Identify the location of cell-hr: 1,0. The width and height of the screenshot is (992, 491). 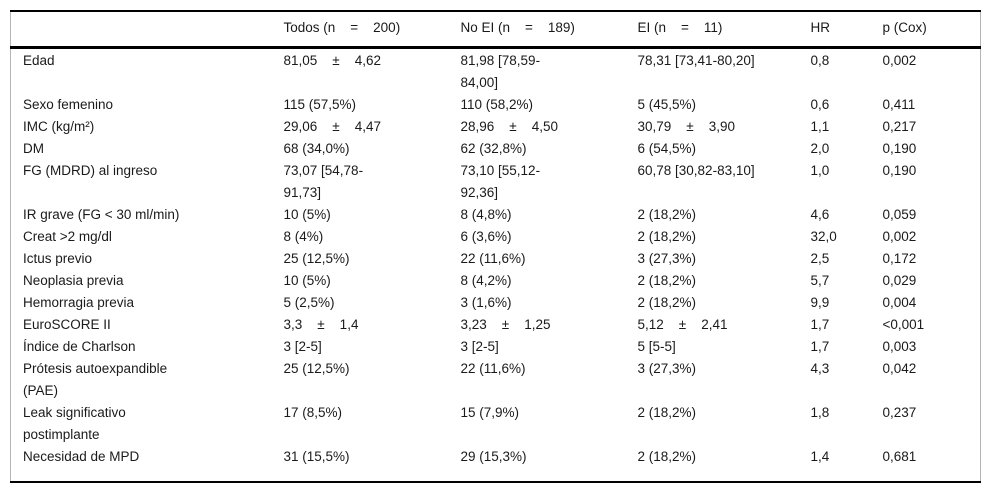
(820, 170).